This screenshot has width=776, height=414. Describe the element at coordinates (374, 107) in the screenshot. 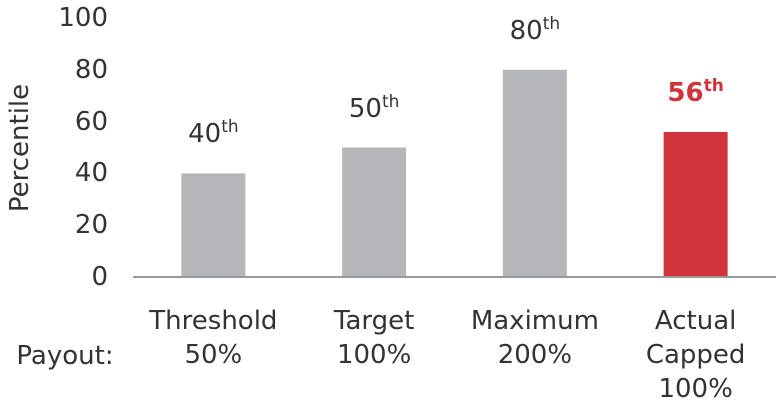

I see `value-label: 50th` at that location.